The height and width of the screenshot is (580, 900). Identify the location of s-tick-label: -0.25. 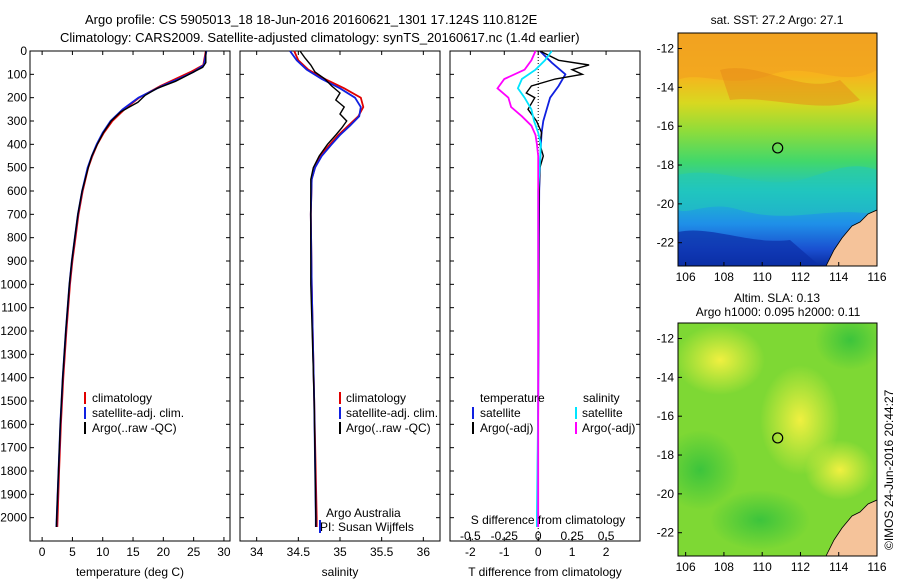
(505, 536).